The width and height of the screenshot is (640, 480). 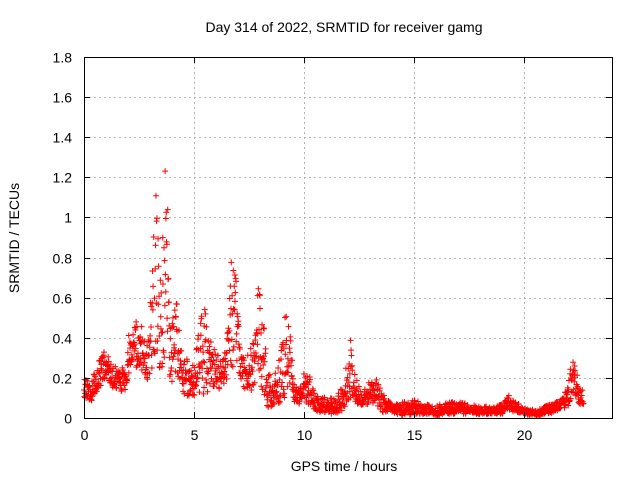 I want to click on y-tick-label: 1.4, so click(x=63, y=138).